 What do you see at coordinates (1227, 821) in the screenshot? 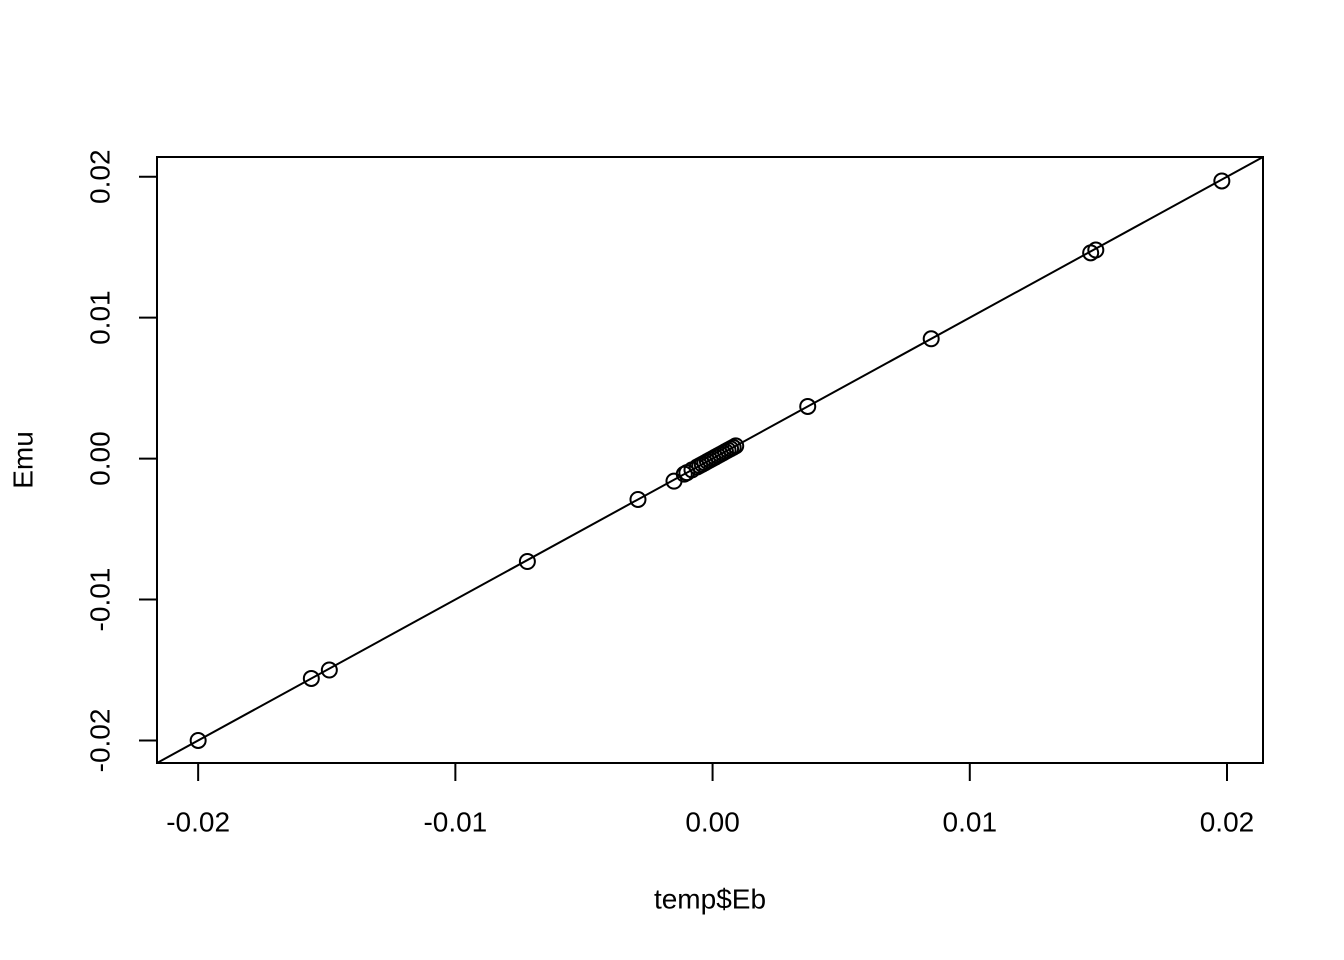
I see `x-tick-label: 0.02` at bounding box center [1227, 821].